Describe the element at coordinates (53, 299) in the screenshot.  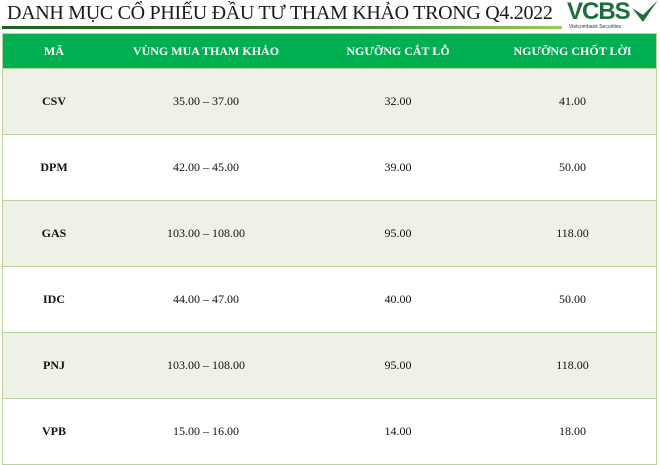
I see `stock-code-cell: IDC` at that location.